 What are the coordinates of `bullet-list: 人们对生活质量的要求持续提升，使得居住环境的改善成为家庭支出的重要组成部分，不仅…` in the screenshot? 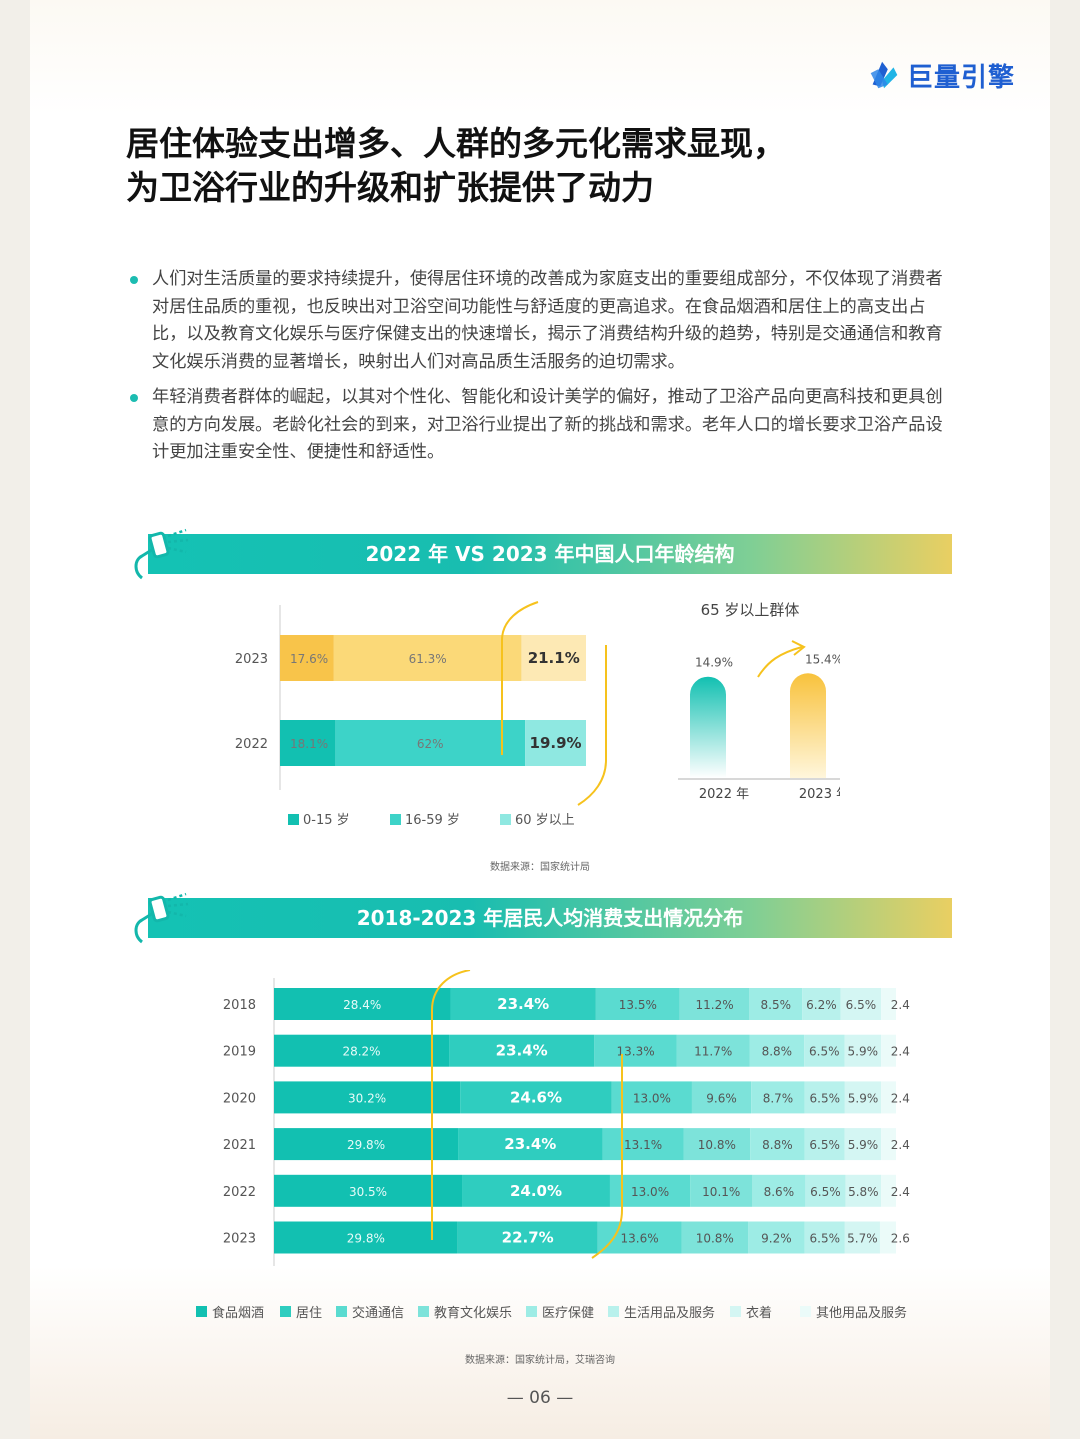 It's located at (543, 370).